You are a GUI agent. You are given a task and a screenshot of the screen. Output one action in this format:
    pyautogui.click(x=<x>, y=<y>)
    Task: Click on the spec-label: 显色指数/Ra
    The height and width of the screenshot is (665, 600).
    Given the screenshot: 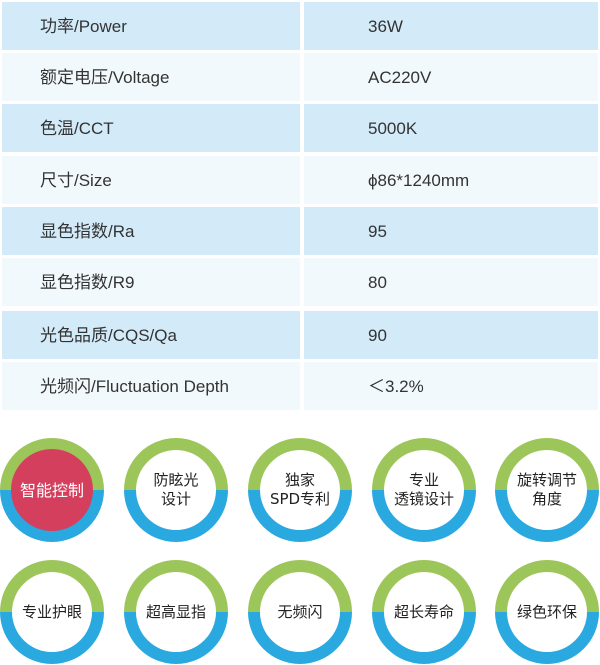 What is the action you would take?
    pyautogui.click(x=151, y=231)
    